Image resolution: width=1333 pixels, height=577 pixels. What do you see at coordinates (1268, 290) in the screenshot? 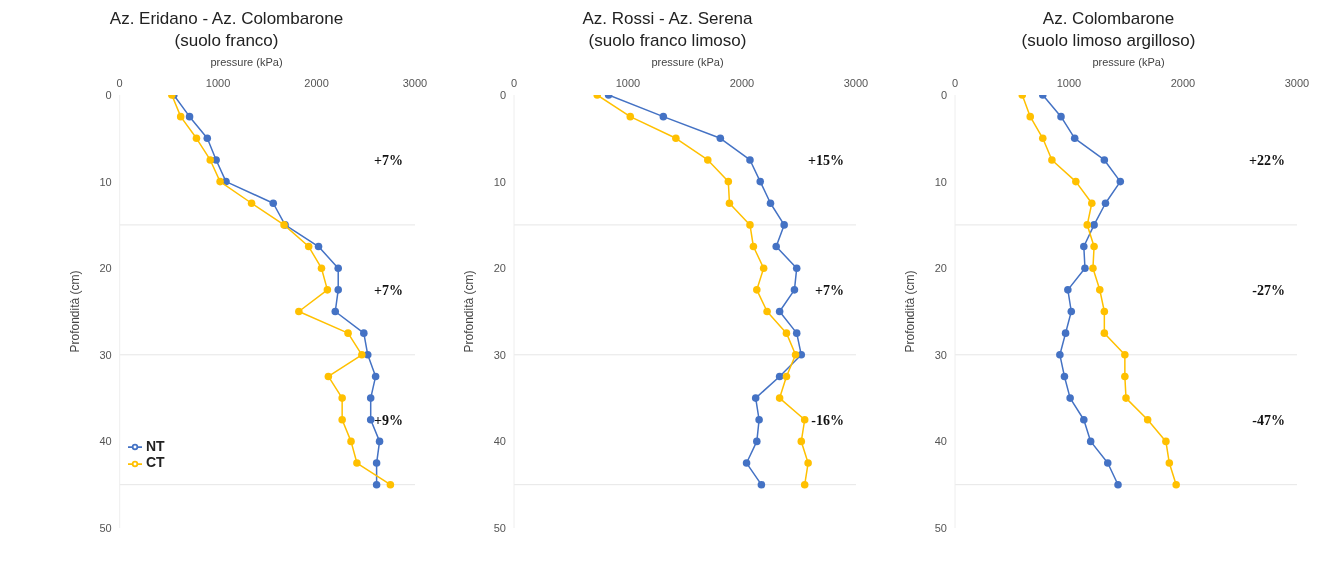
I see `annotation: -27%` at bounding box center [1268, 290].